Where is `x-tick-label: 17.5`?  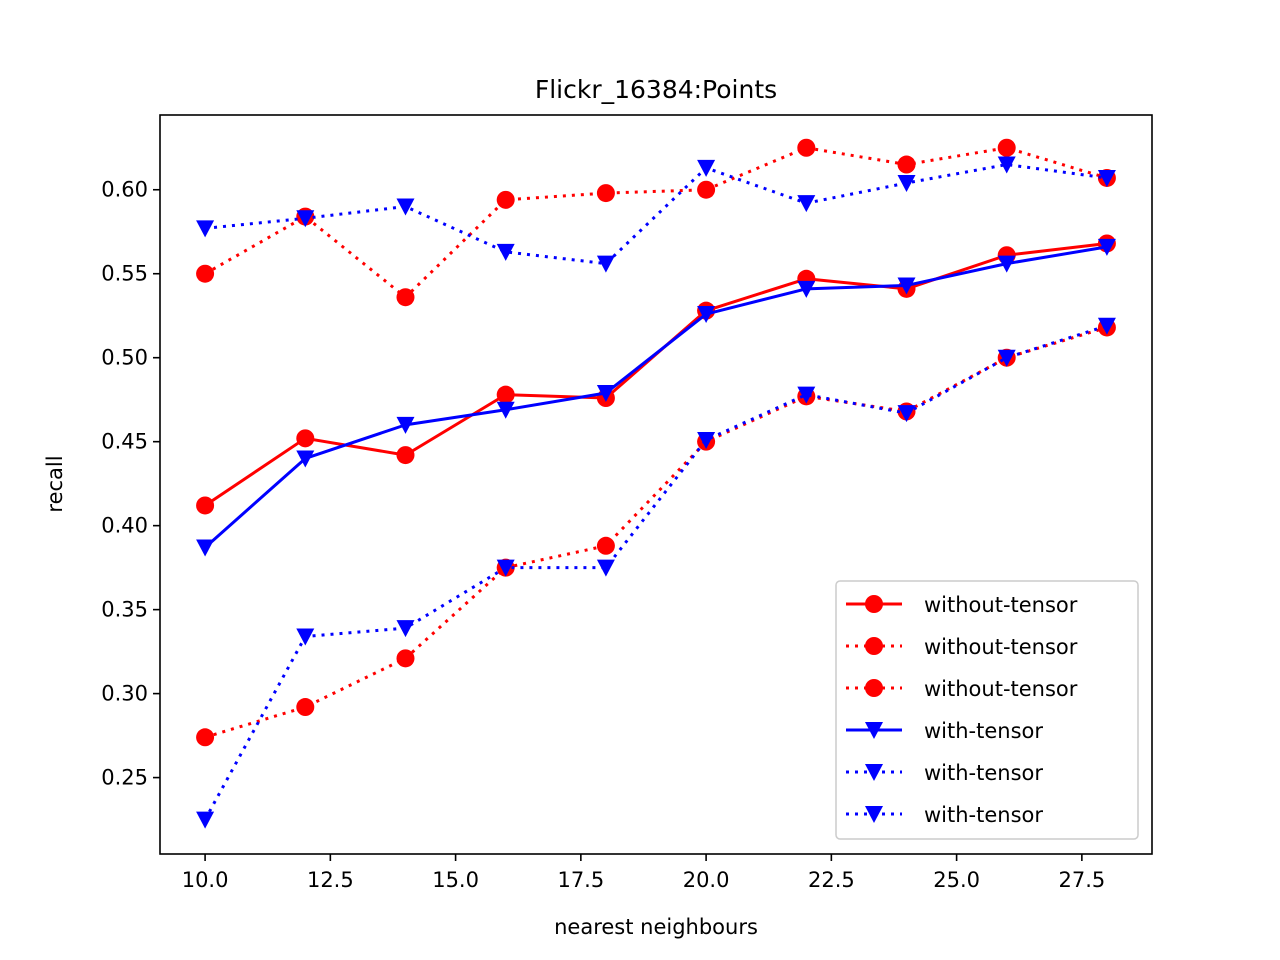
x-tick-label: 17.5 is located at coordinates (580, 880).